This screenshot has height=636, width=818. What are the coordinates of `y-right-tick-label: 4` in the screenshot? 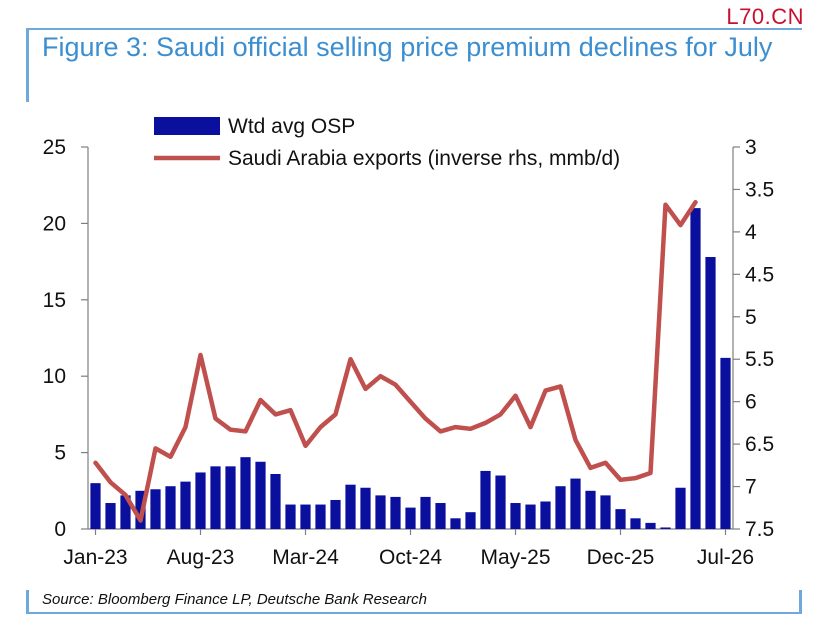 It's located at (751, 232).